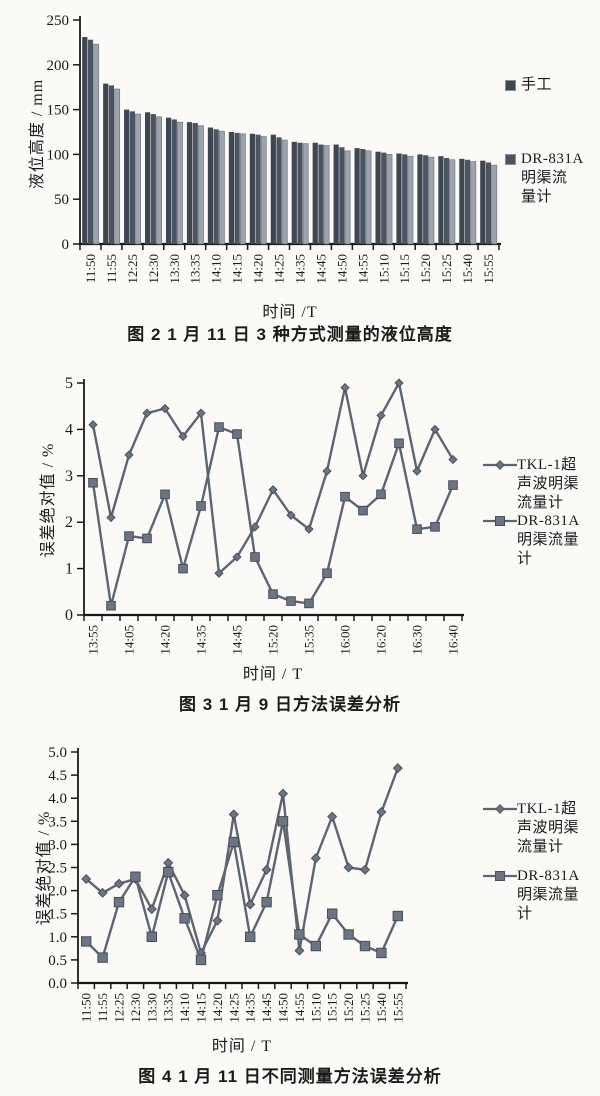  I want to click on svg-text: 3.0, so click(57, 845).